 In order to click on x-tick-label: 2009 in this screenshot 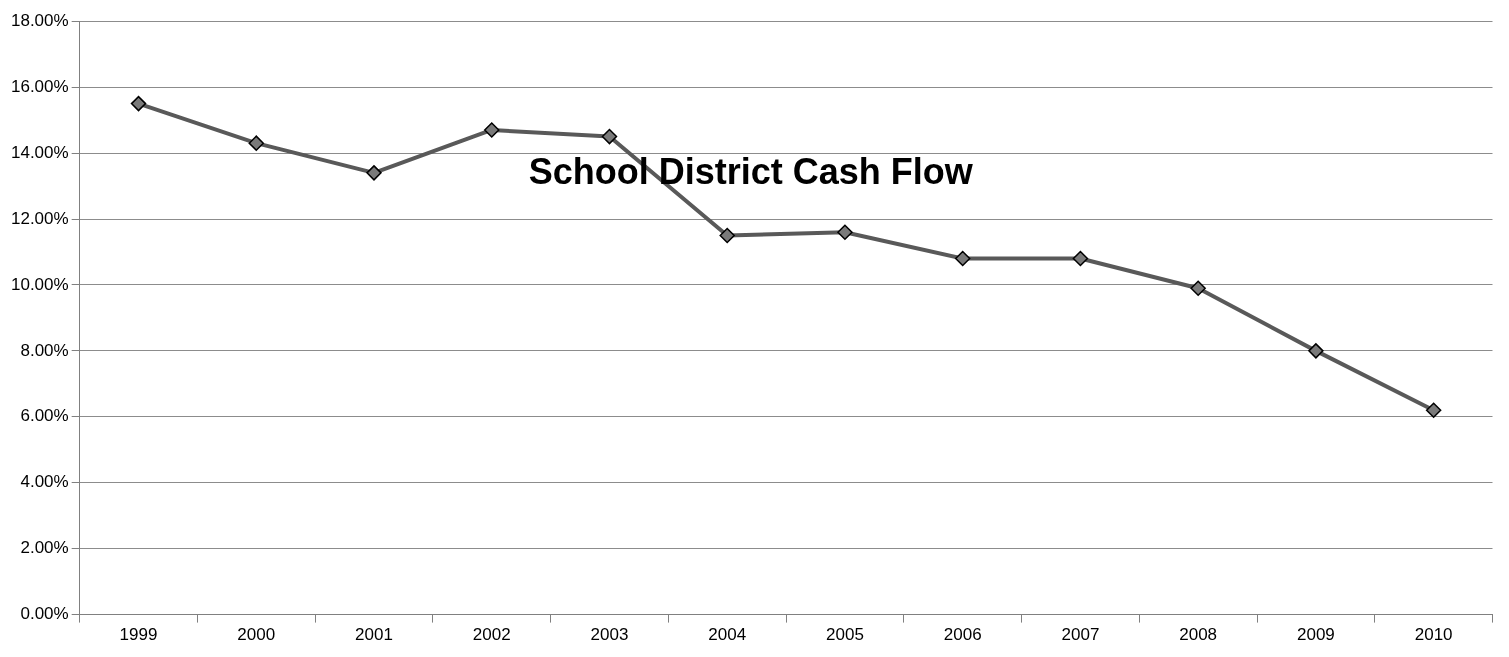, I will do `click(1315, 635)`.